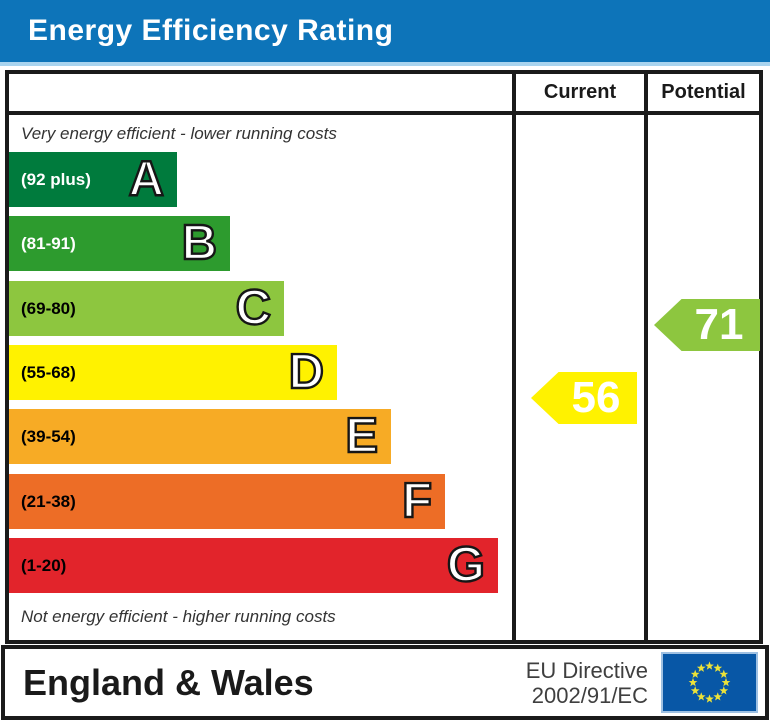  I want to click on band-row: (92 plus) A, so click(93, 179).